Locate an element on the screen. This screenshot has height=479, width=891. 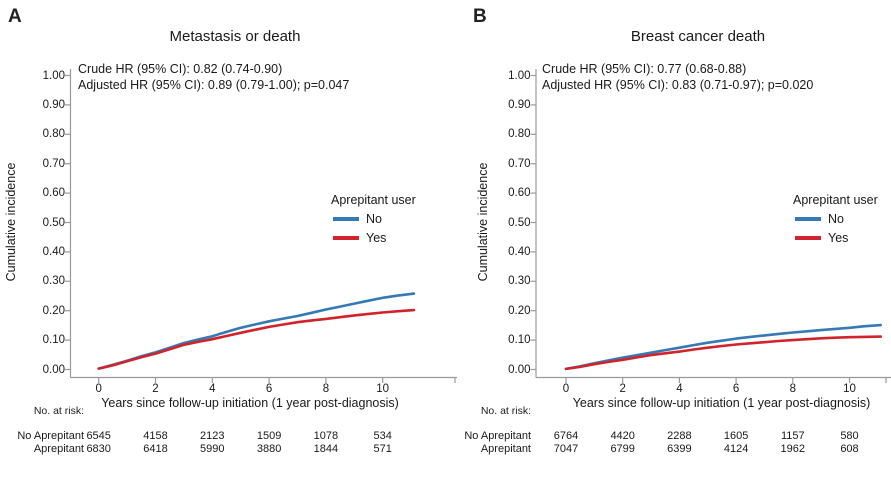
panel-label: B is located at coordinates (480, 16).